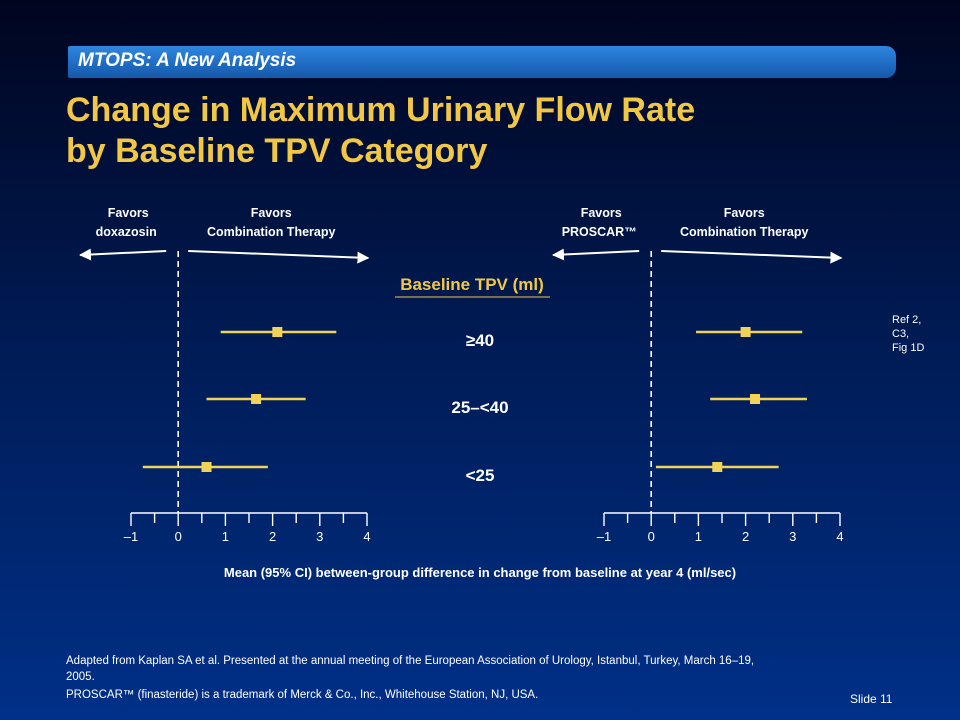 The height and width of the screenshot is (720, 960). Describe the element at coordinates (599, 232) in the screenshot. I see `favors-left-label: PROSCAR™` at that location.